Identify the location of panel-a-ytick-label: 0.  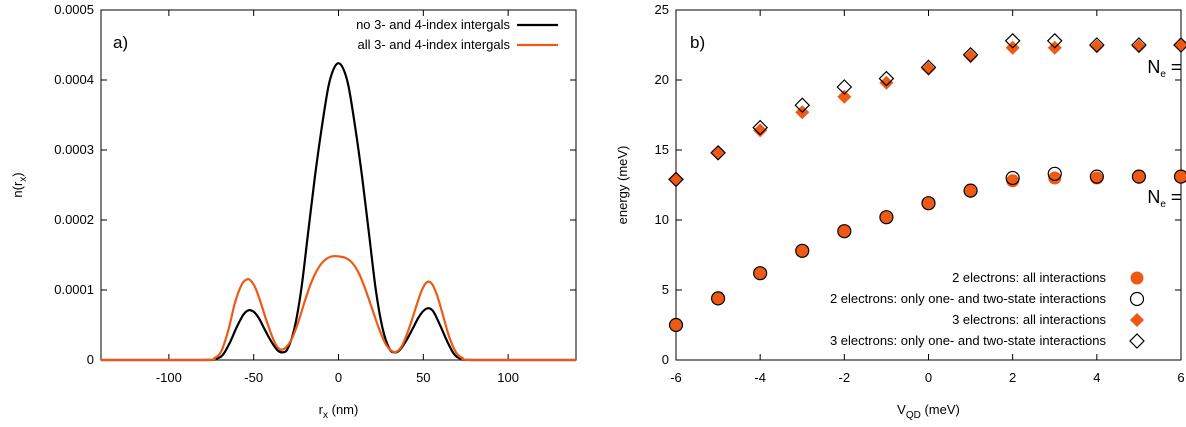
(90, 359).